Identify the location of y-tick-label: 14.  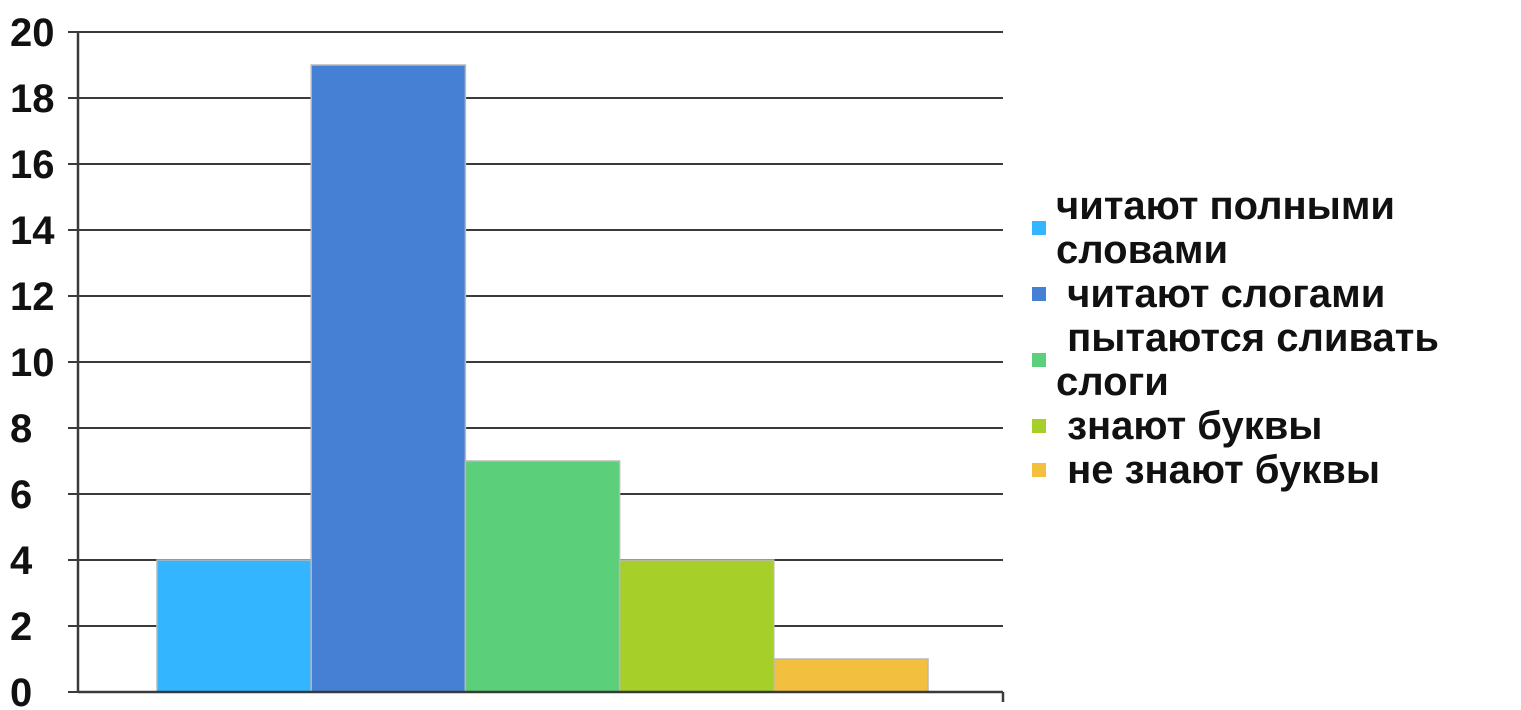
(32, 231).